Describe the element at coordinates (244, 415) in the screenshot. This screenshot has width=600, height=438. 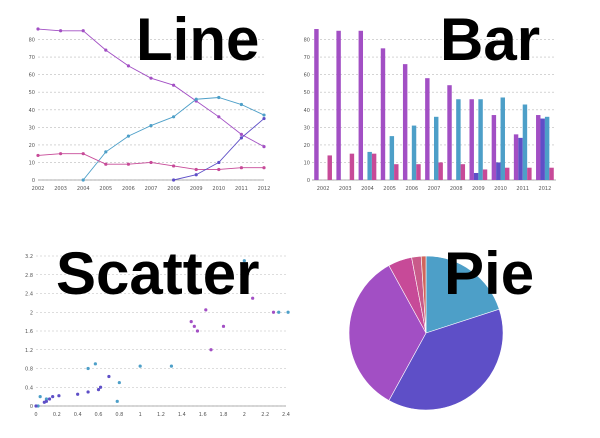
I see `x-tick-label: 2` at that location.